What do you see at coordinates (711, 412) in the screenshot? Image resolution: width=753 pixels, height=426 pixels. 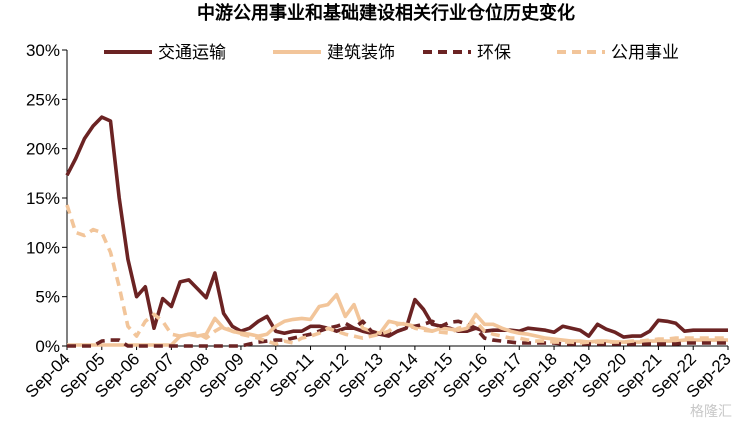 I see `watermark: 格隆汇` at bounding box center [711, 412].